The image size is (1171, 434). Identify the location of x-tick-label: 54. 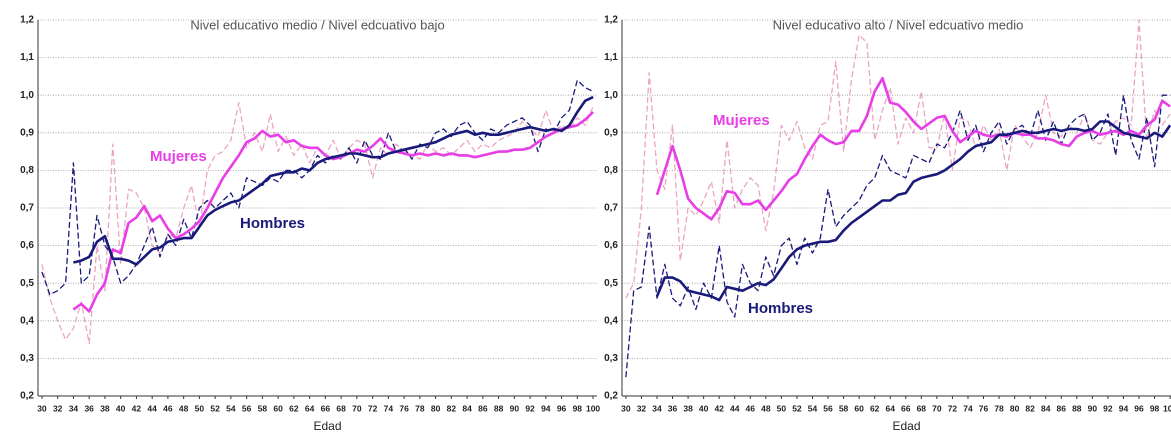
(231, 408).